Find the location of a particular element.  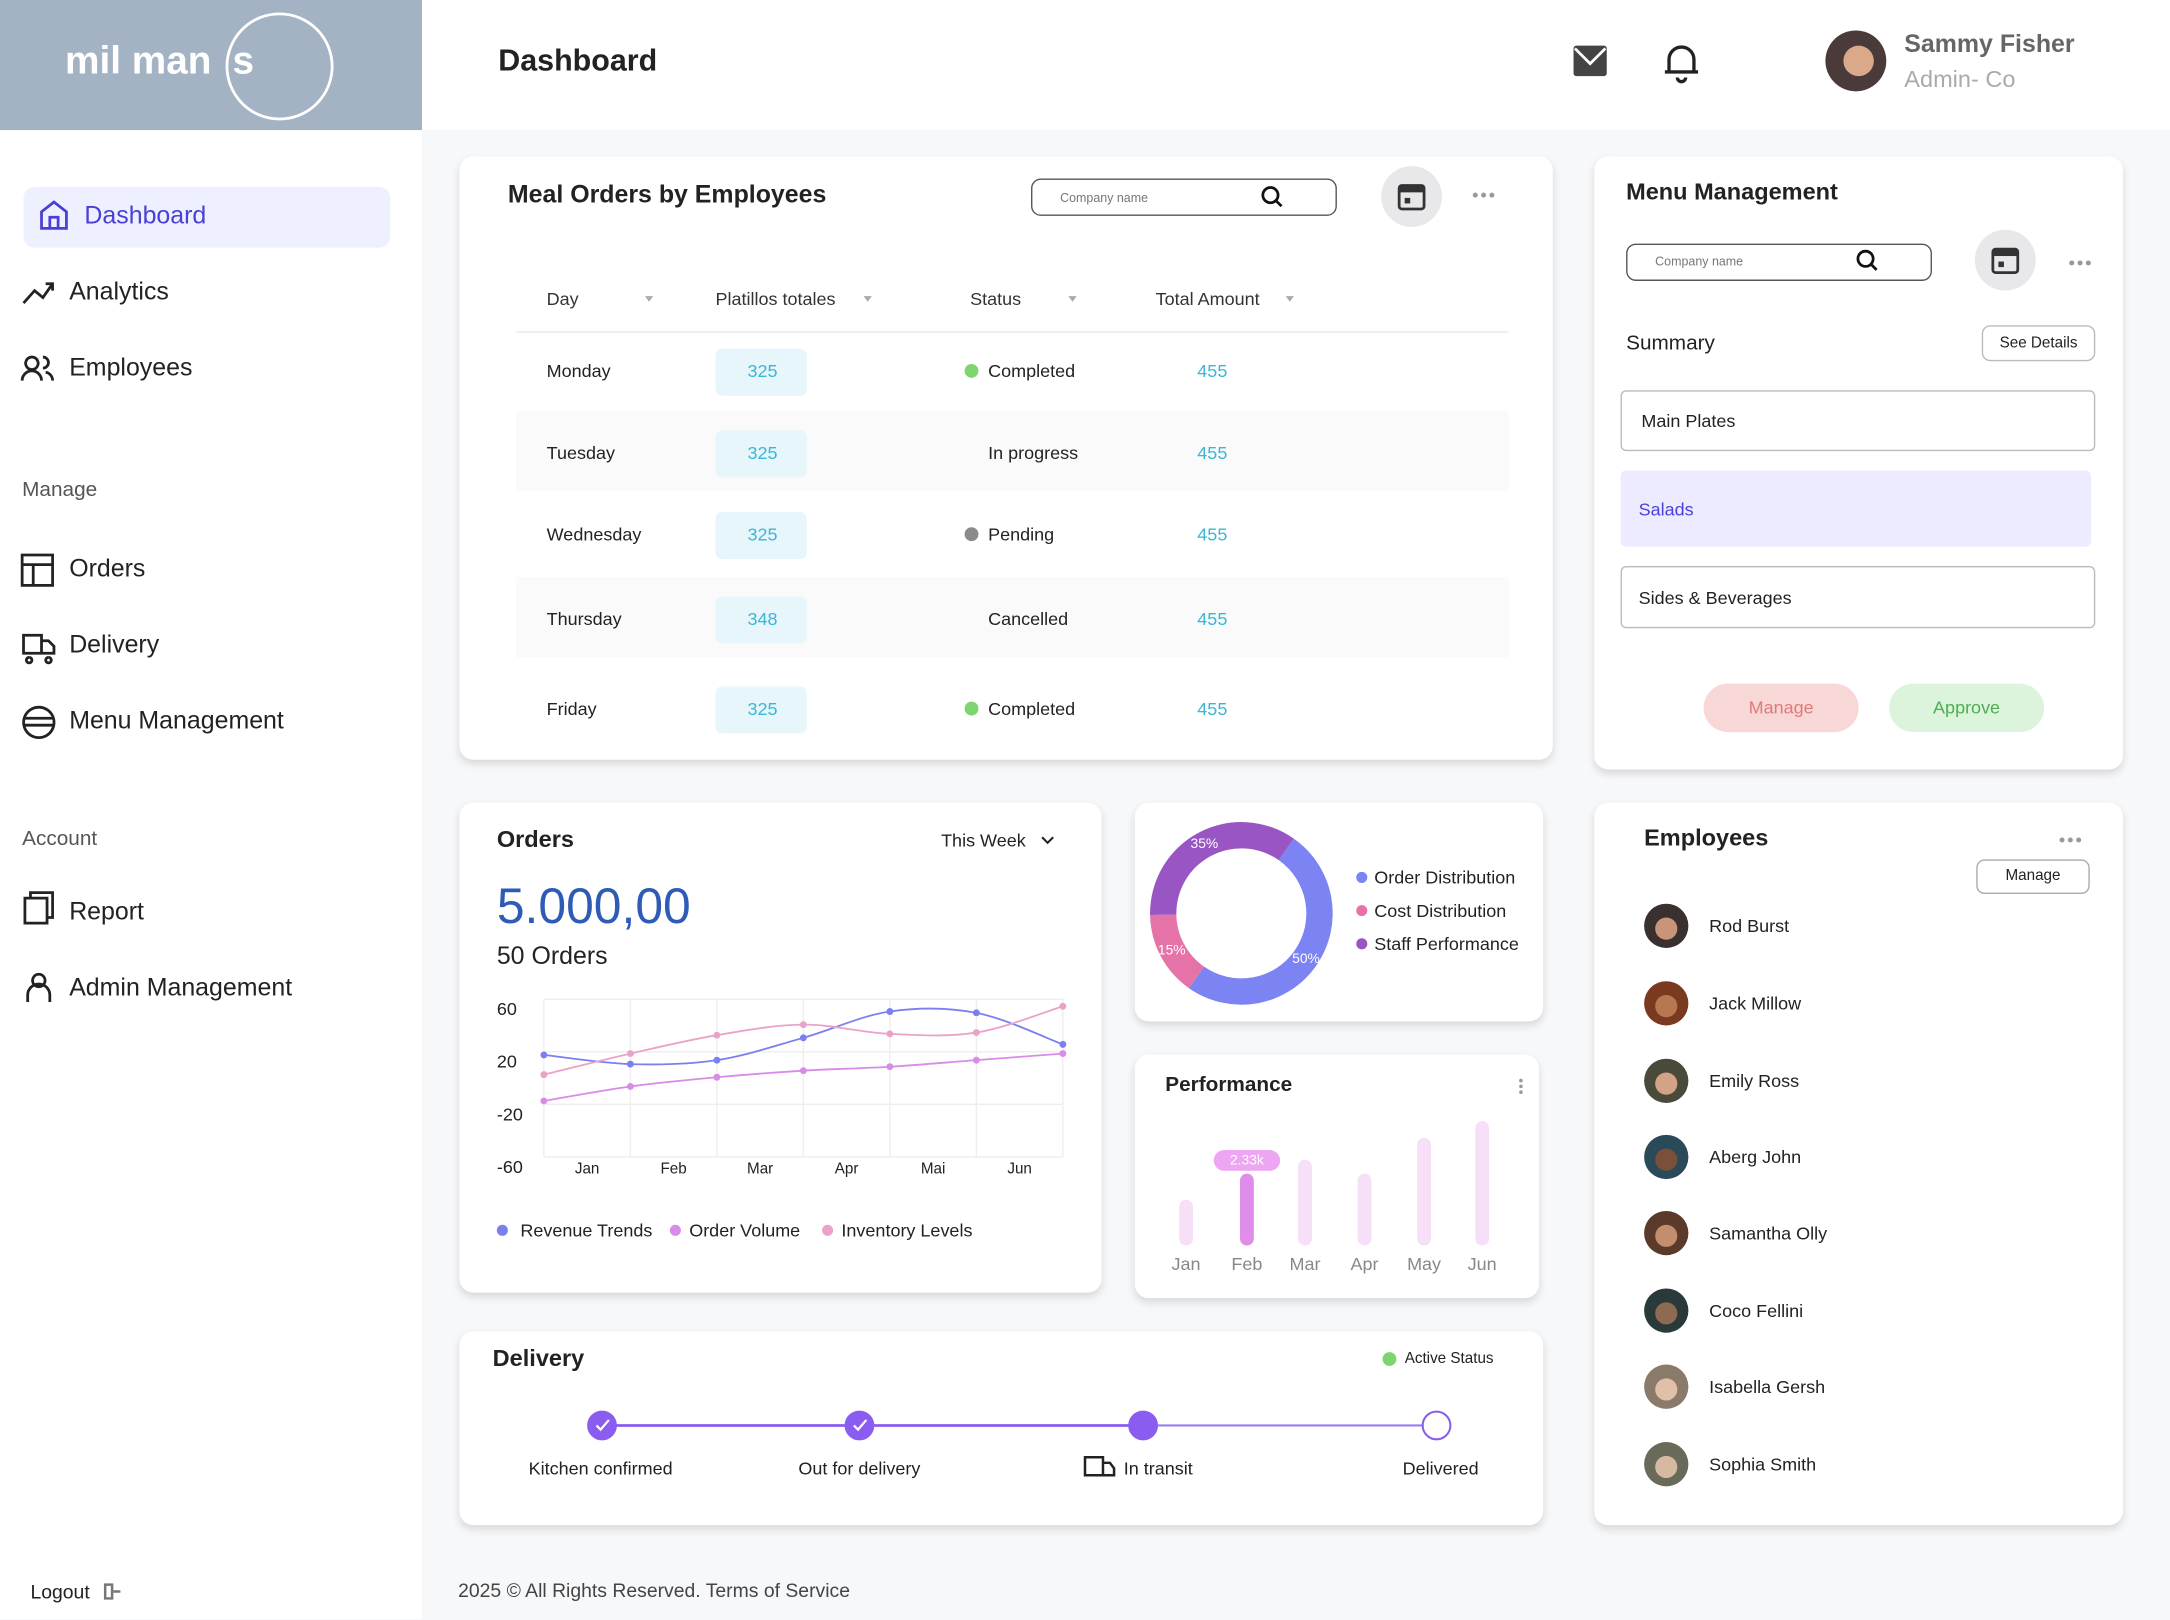

bar-label-badge is located at coordinates (1247, 1160).